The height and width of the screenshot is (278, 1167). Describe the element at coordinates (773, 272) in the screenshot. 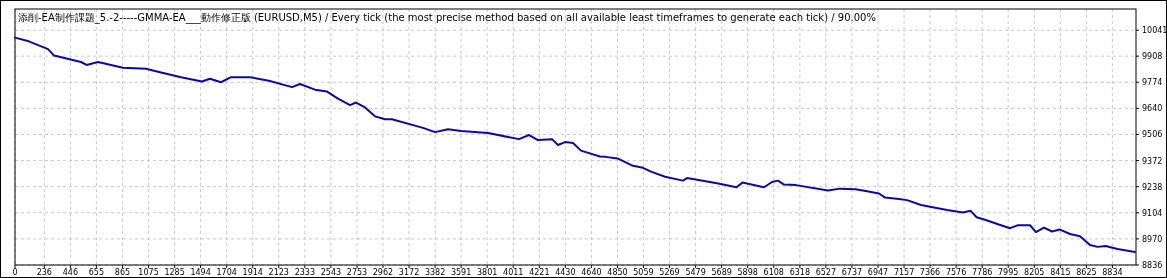

I see `x-tick-label: 6108` at that location.